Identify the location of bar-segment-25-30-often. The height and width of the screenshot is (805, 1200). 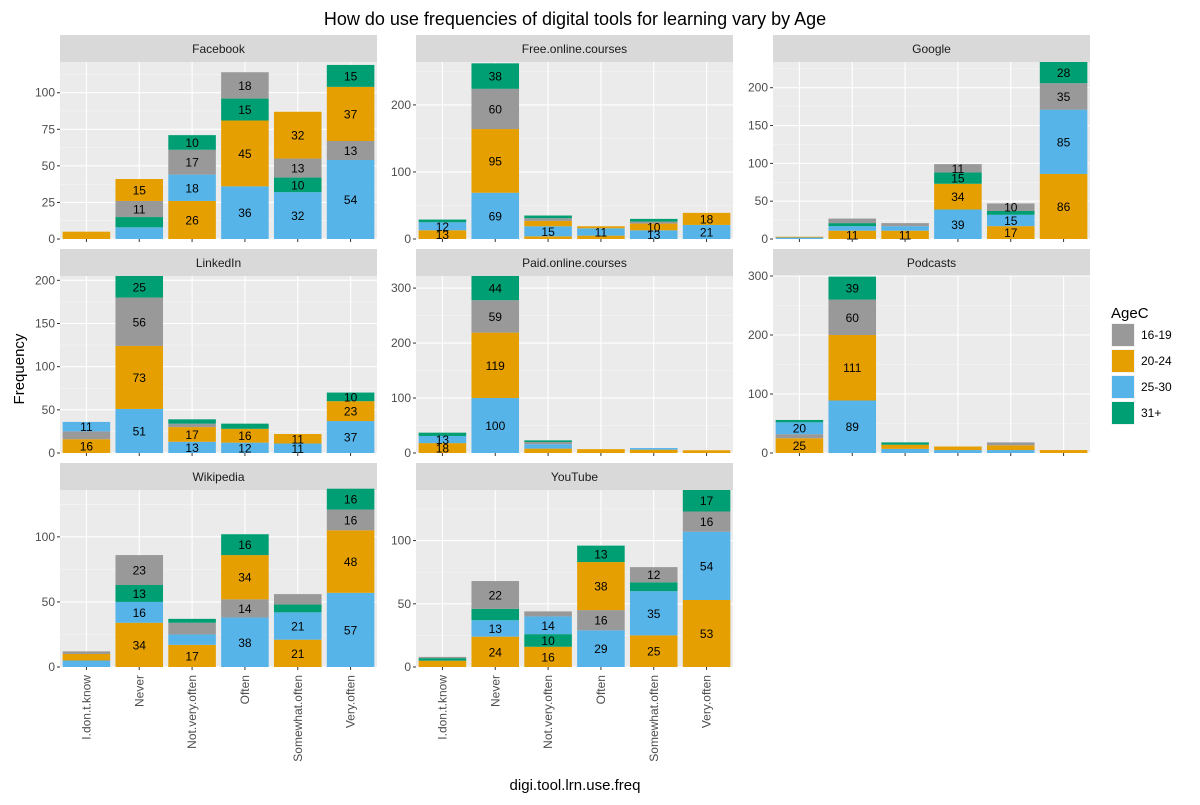
(601, 648).